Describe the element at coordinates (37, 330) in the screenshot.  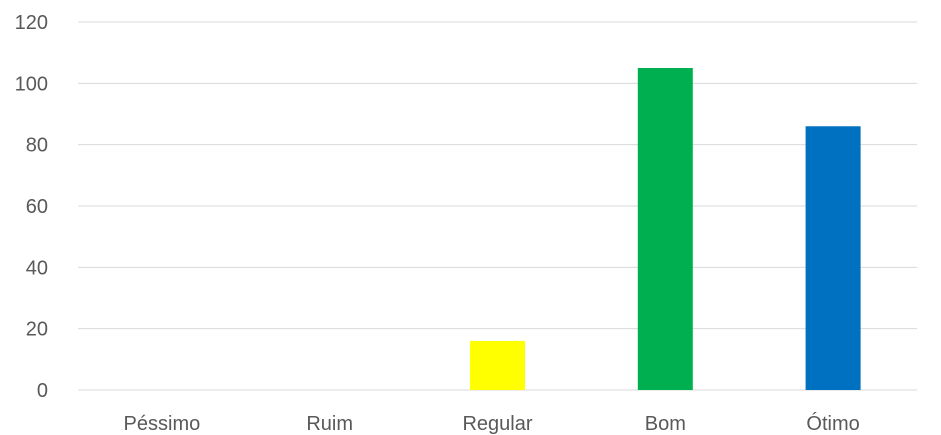
I see `y-tick-label: 20` at that location.